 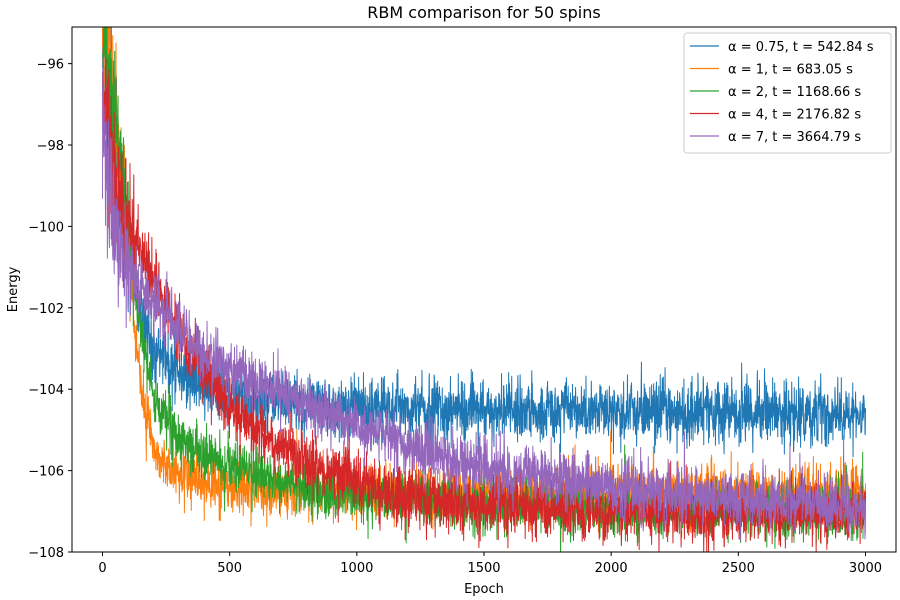 What do you see at coordinates (794, 137) in the screenshot?
I see `legend-label: α = 7, t = 3664.79 s` at bounding box center [794, 137].